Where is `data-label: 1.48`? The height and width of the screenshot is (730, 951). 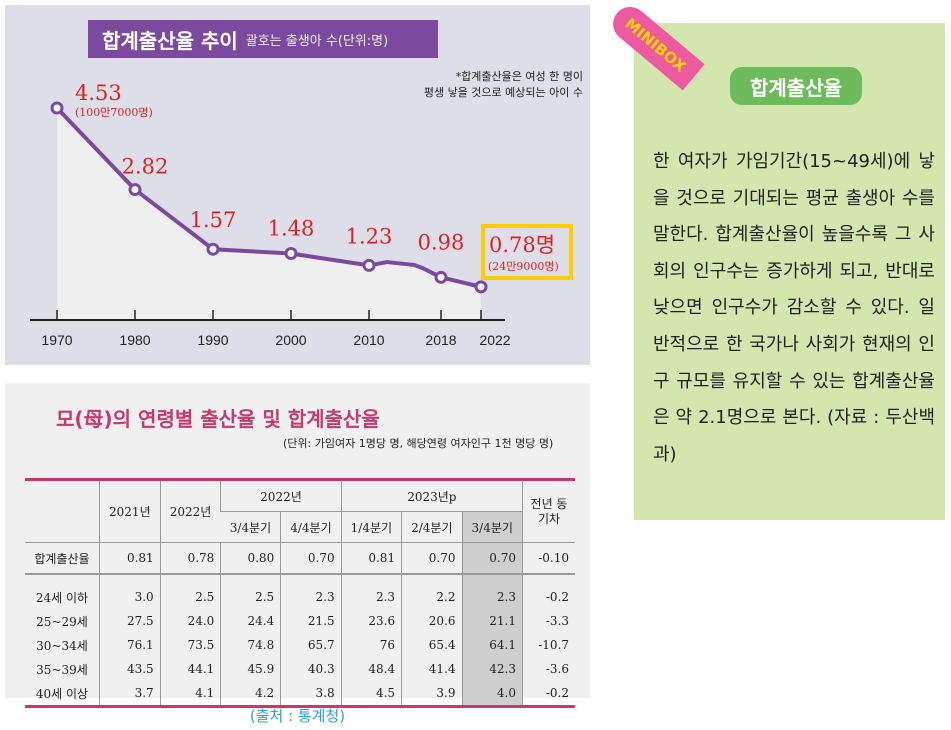 data-label: 1.48 is located at coordinates (291, 228).